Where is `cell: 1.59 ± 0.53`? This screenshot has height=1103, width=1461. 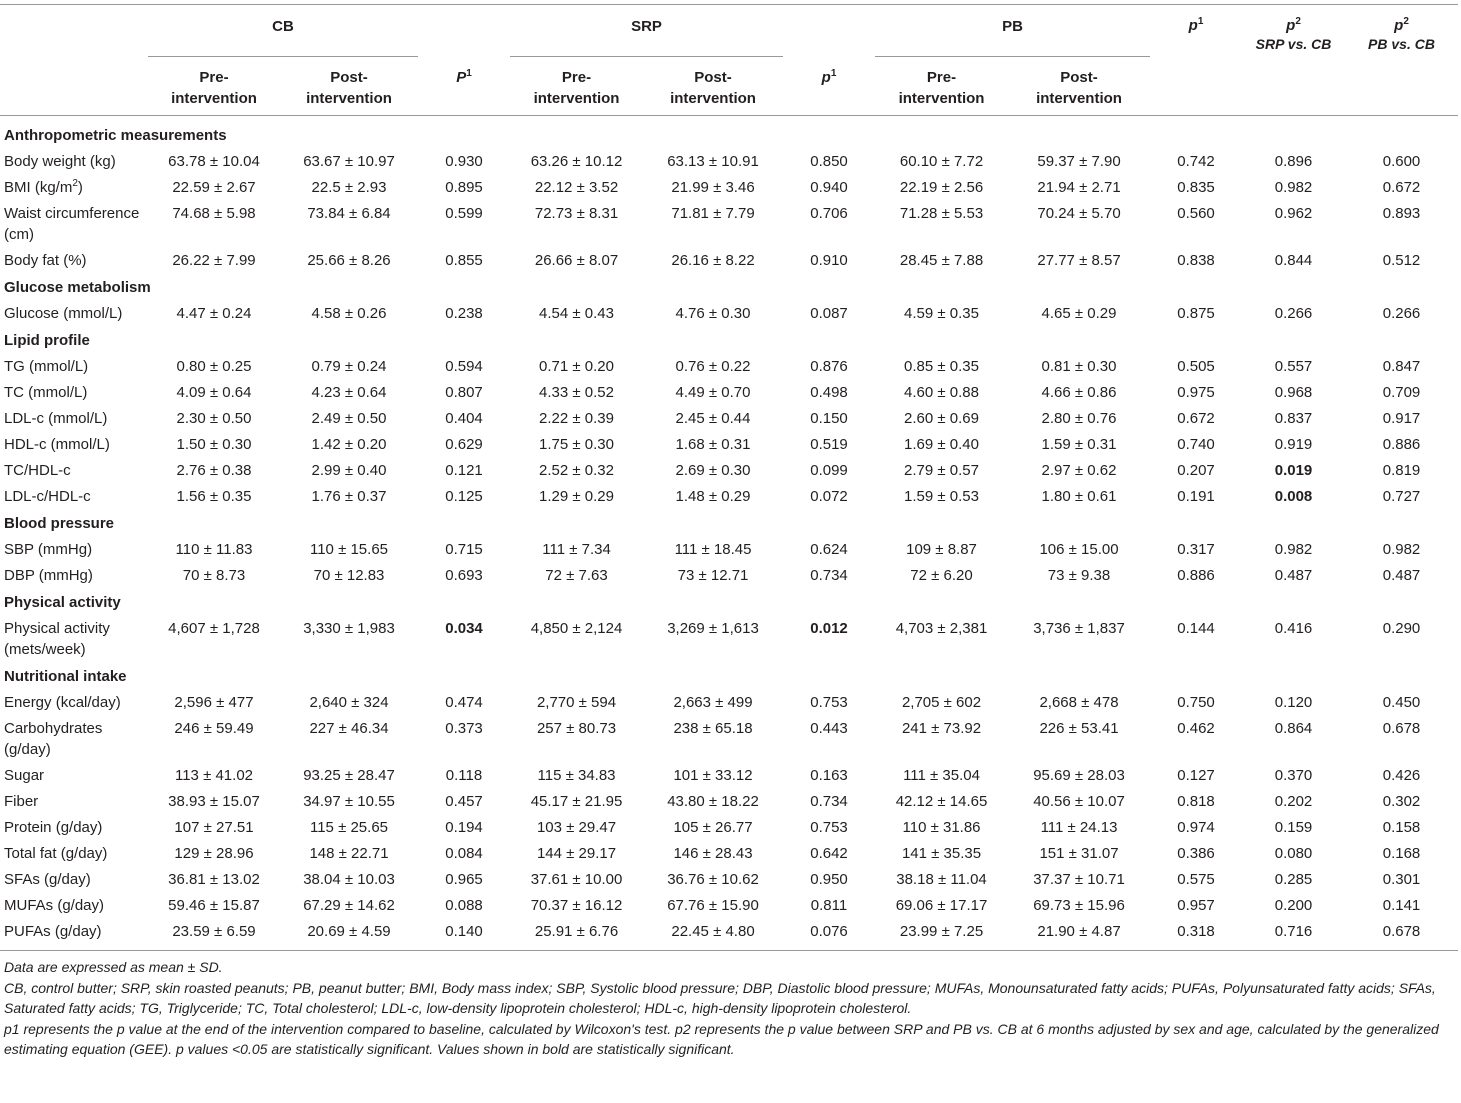
cell: 1.59 ± 0.53 is located at coordinates (941, 496).